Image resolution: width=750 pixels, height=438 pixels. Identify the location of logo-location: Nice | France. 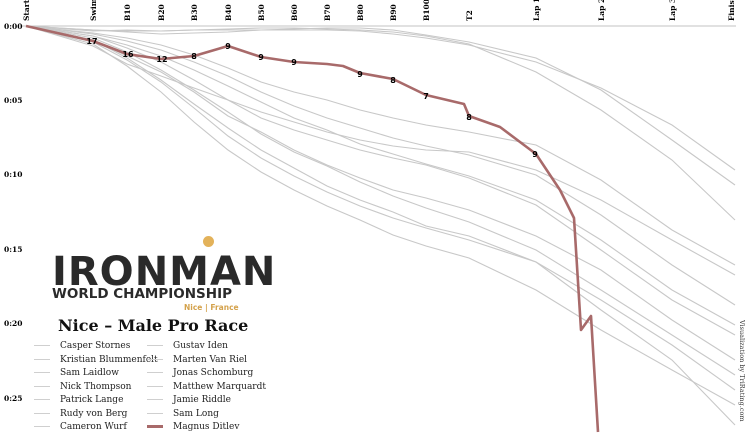
(211, 307).